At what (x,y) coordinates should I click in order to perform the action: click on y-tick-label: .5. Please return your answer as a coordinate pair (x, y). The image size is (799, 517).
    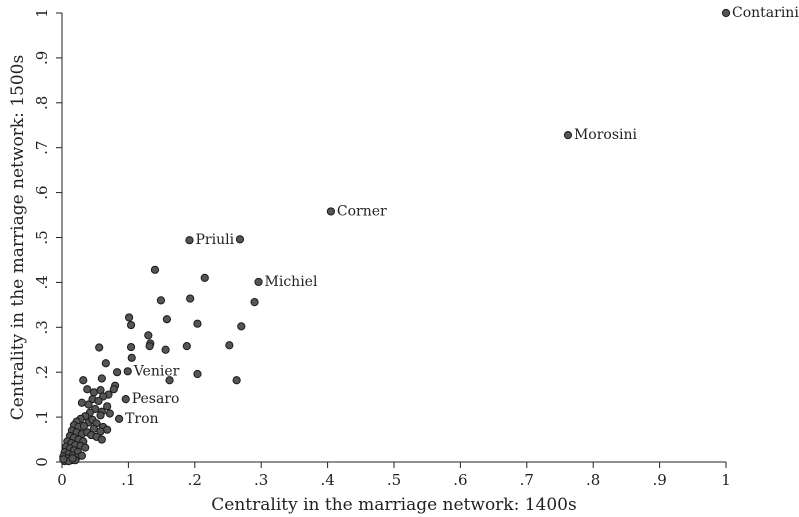
    Looking at the image, I should click on (42, 237).